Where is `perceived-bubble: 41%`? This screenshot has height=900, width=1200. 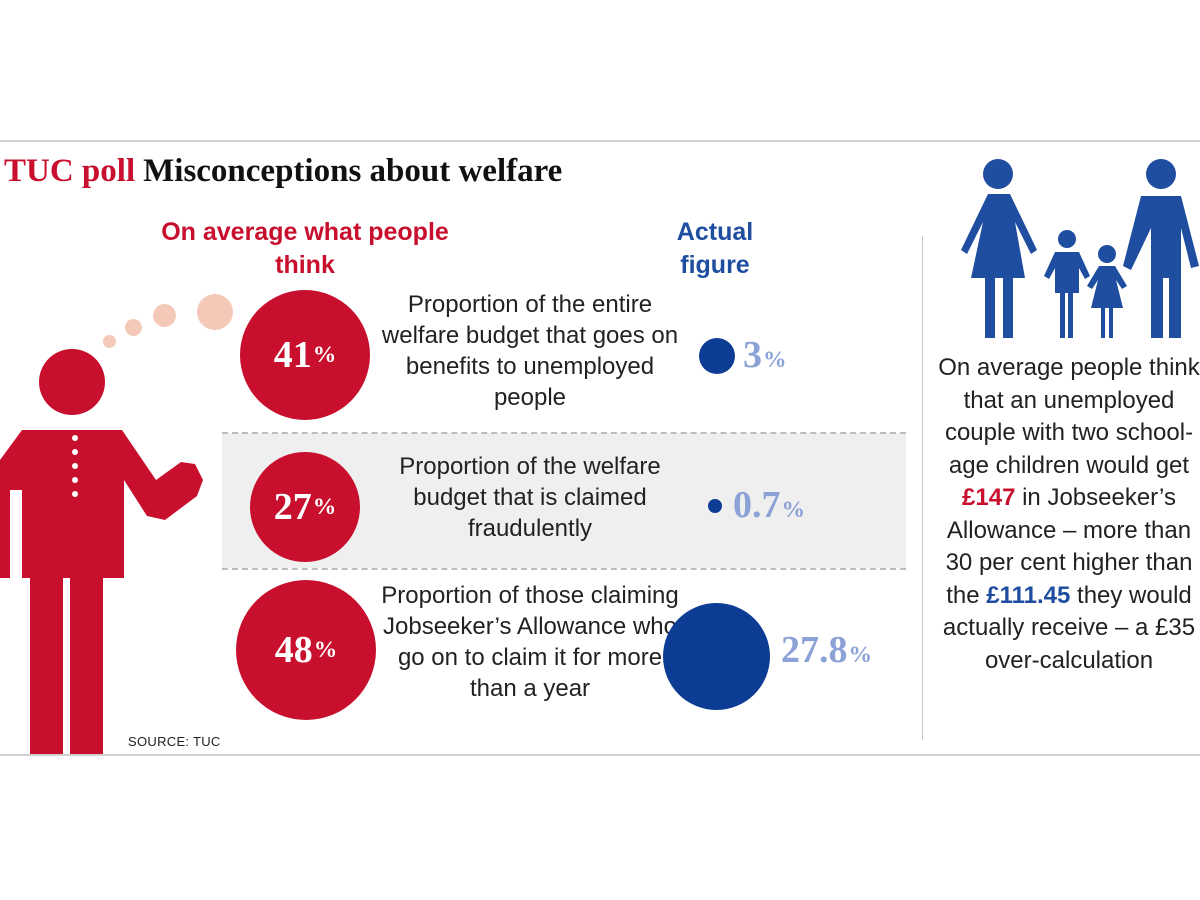
perceived-bubble: 41% is located at coordinates (305, 355).